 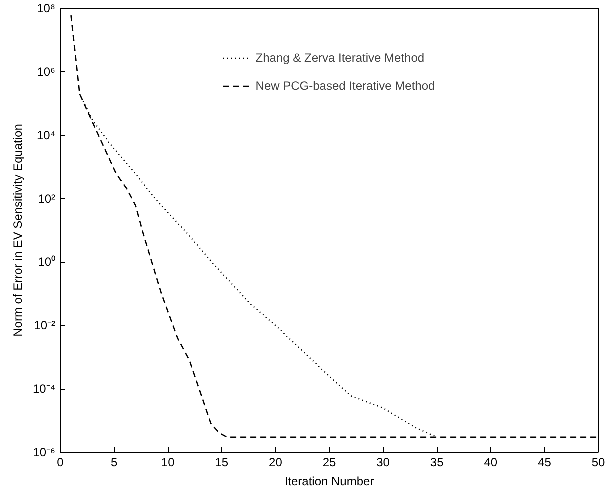 What do you see at coordinates (340, 58) in the screenshot?
I see `legend-label: Zhang & Zerva Iterative Method` at bounding box center [340, 58].